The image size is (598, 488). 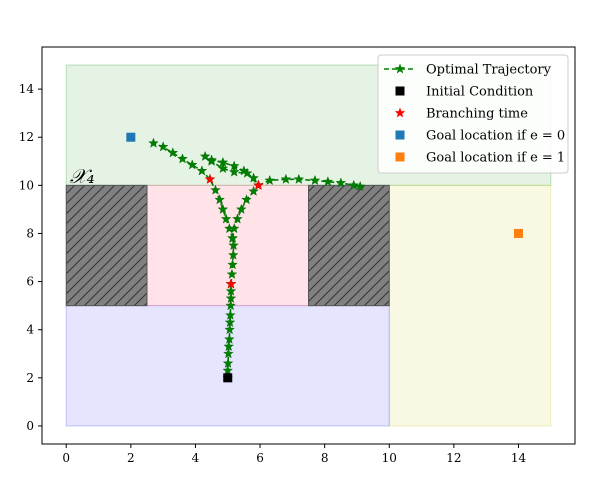 What do you see at coordinates (228, 378) in the screenshot?
I see `initial-condition-point` at bounding box center [228, 378].